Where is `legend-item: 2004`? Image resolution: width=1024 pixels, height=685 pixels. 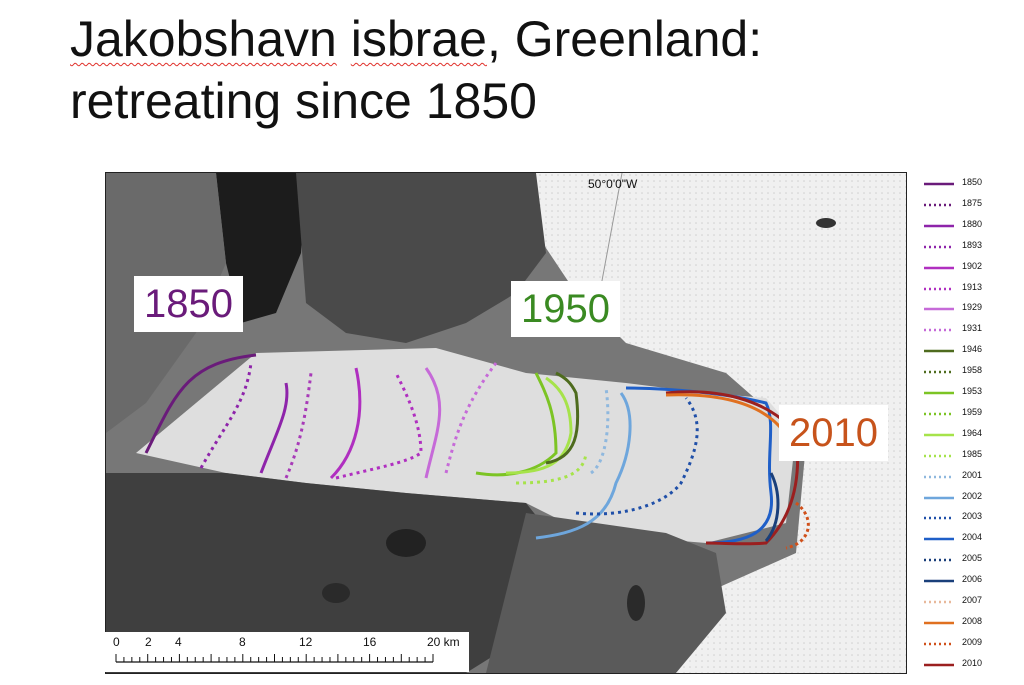 legend-item: 2004 is located at coordinates (972, 539).